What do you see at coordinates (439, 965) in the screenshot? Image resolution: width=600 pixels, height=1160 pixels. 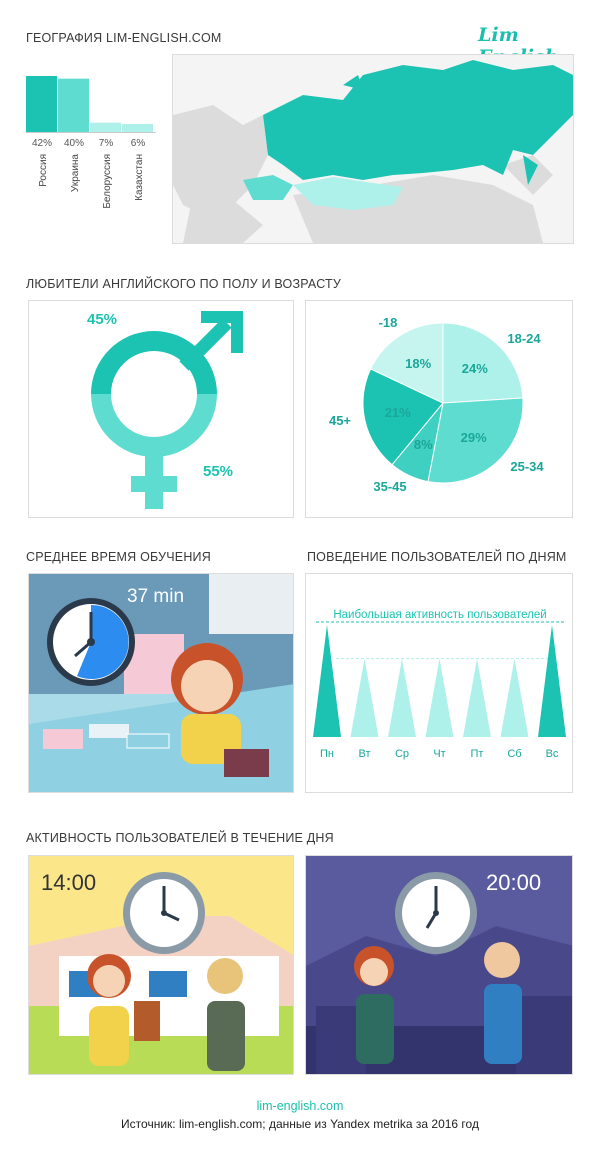 I see `evening-illustration: 20:00` at bounding box center [439, 965].